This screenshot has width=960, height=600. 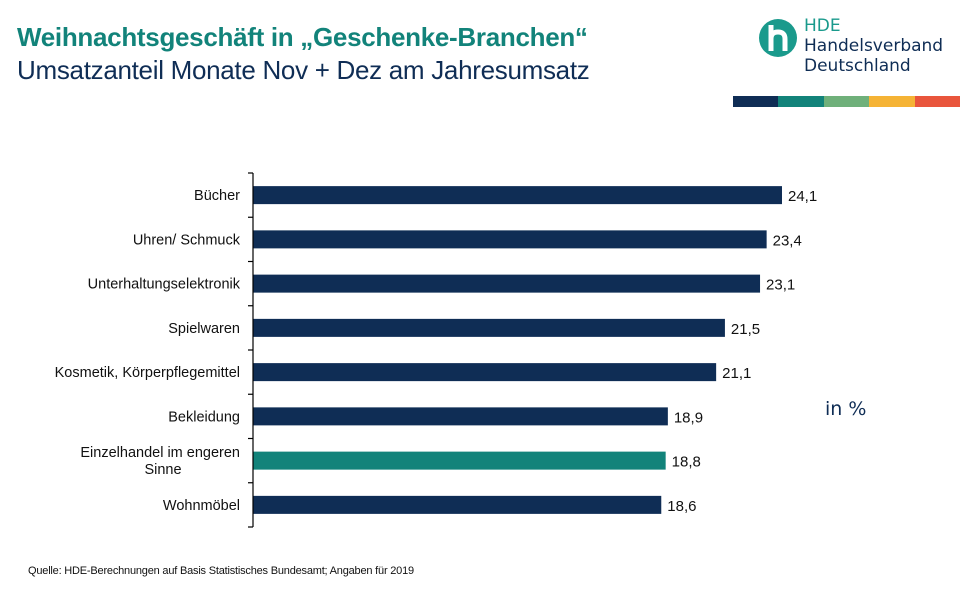 I want to click on data-label: 23,1, so click(x=780, y=285).